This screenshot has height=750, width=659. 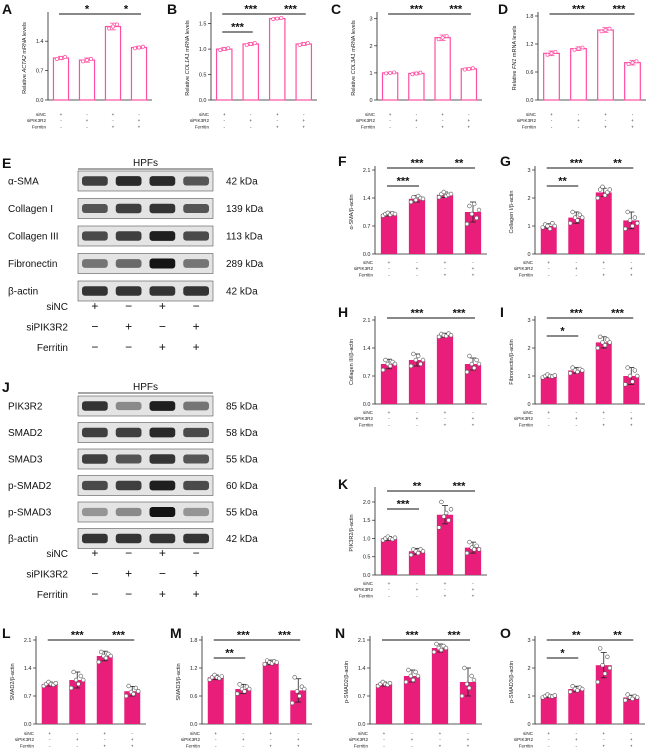 What do you see at coordinates (25, 407) in the screenshot?
I see `blot-protein-label: PIK3R2` at bounding box center [25, 407].